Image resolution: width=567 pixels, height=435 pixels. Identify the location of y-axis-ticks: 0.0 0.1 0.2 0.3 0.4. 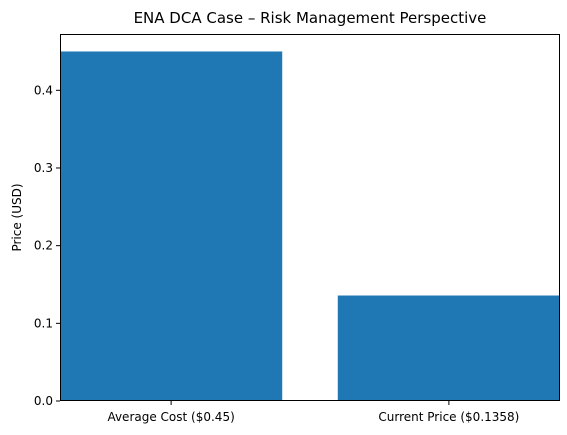
(47, 245).